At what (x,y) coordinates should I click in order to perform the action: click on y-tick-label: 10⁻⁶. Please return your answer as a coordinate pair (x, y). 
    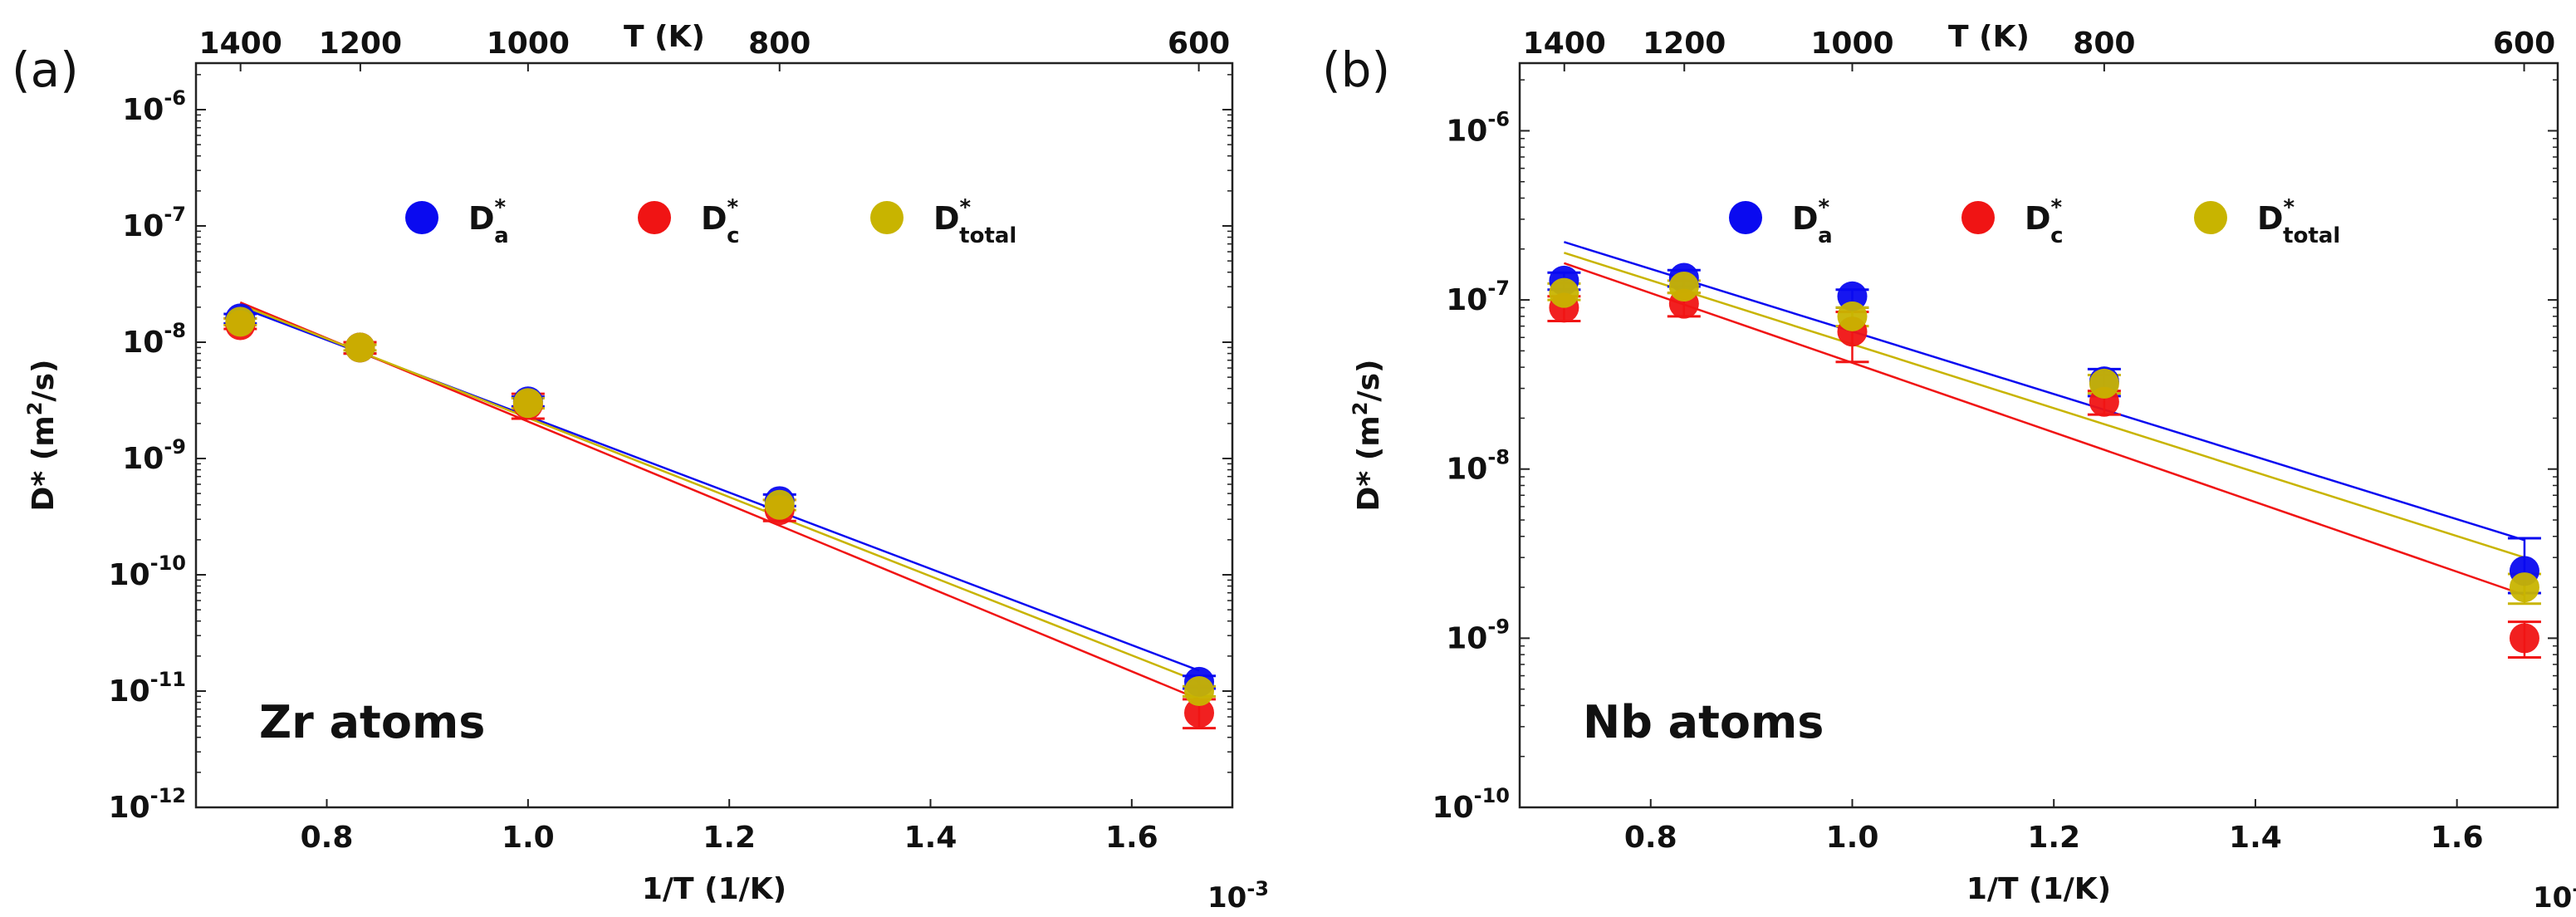
    Looking at the image, I should click on (154, 106).